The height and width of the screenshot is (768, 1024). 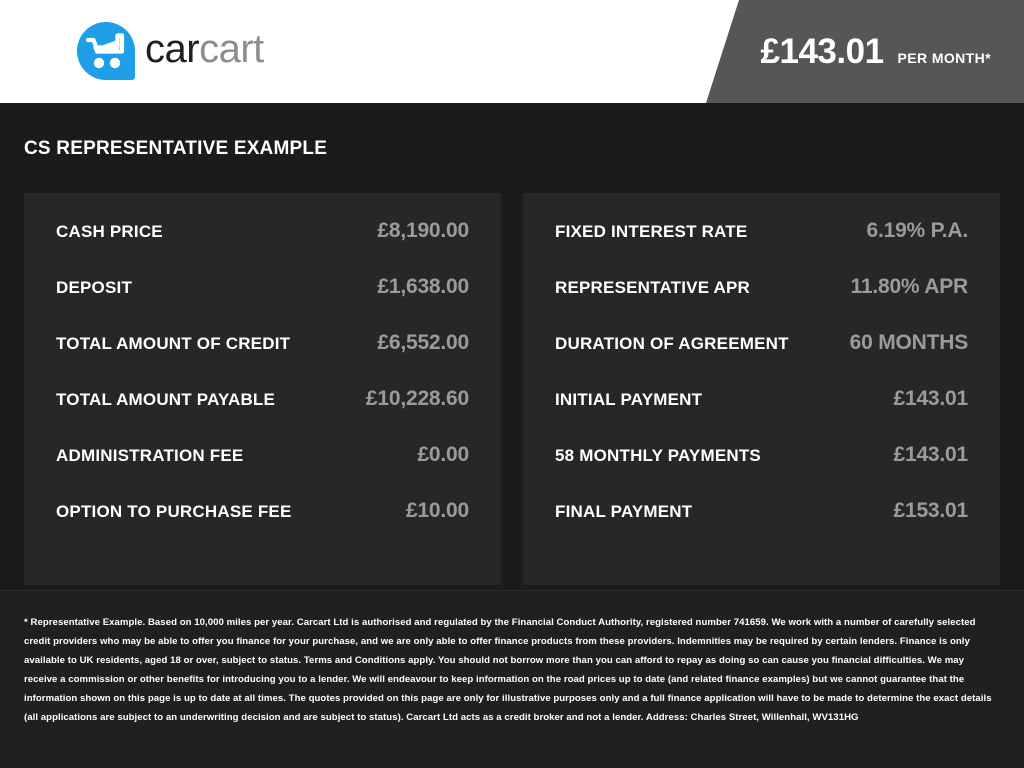 I want to click on carcart-logo: carcart, so click(x=170, y=51).